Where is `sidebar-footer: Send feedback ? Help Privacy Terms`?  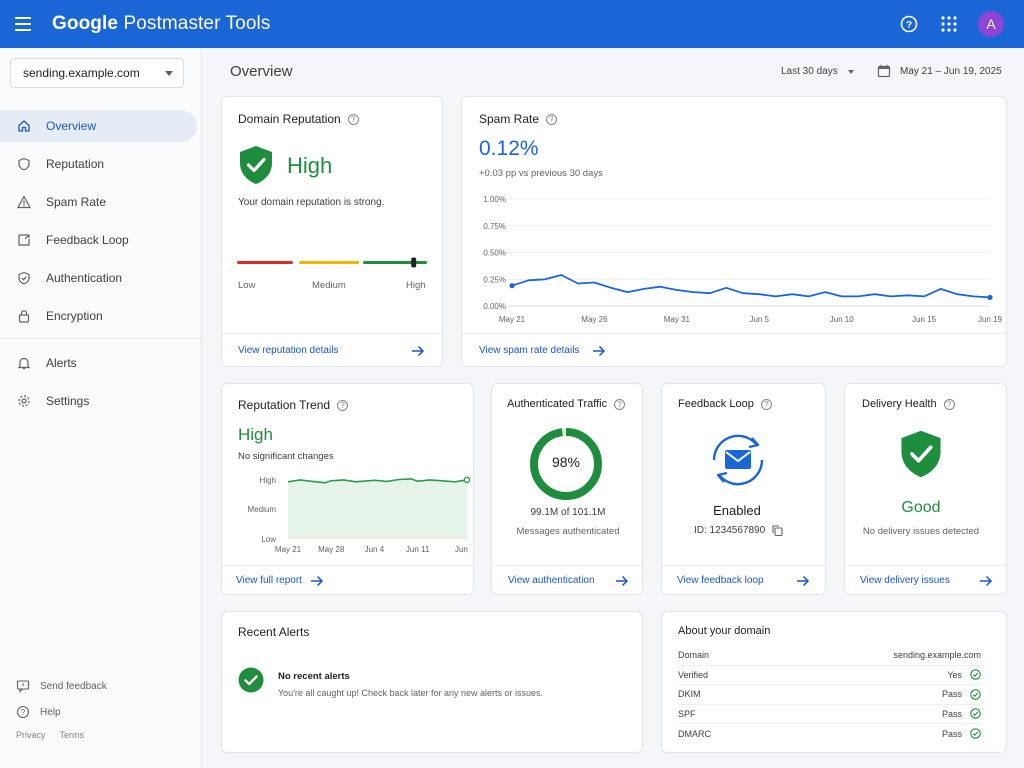
sidebar-footer: Send feedback ? Help Privacy Terms is located at coordinates (61, 709).